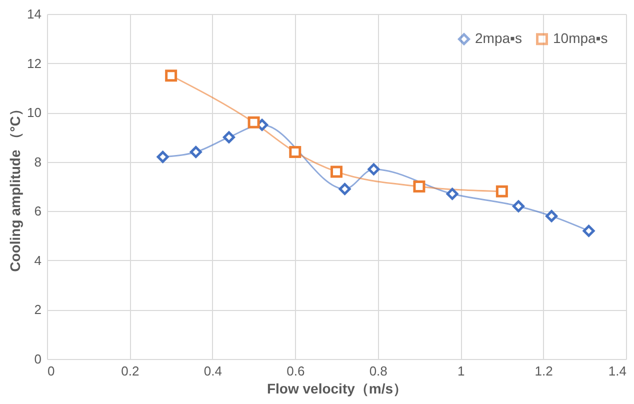 The image size is (634, 404). I want to click on x-tick-label: 0, so click(51, 371).